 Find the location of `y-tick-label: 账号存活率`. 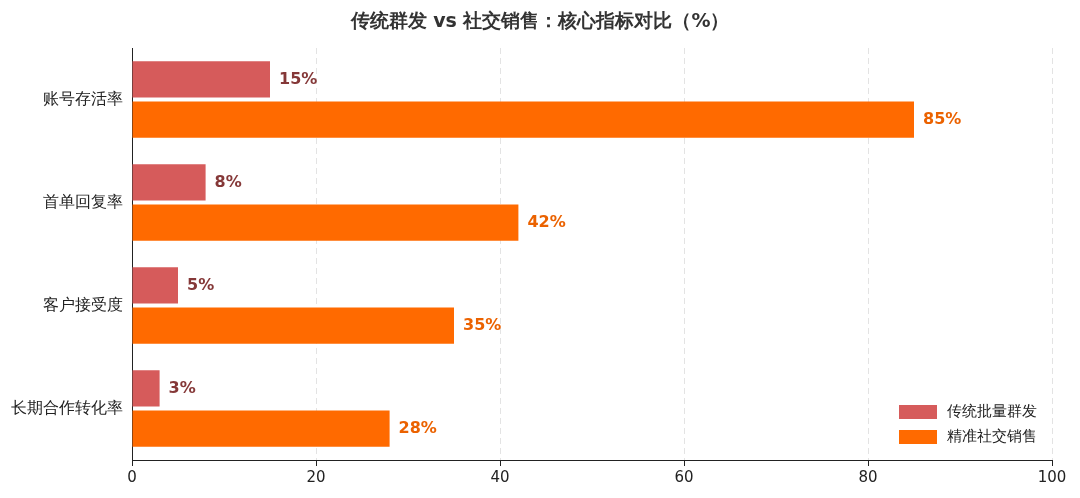

y-tick-label: 账号存活率 is located at coordinates (83, 98).